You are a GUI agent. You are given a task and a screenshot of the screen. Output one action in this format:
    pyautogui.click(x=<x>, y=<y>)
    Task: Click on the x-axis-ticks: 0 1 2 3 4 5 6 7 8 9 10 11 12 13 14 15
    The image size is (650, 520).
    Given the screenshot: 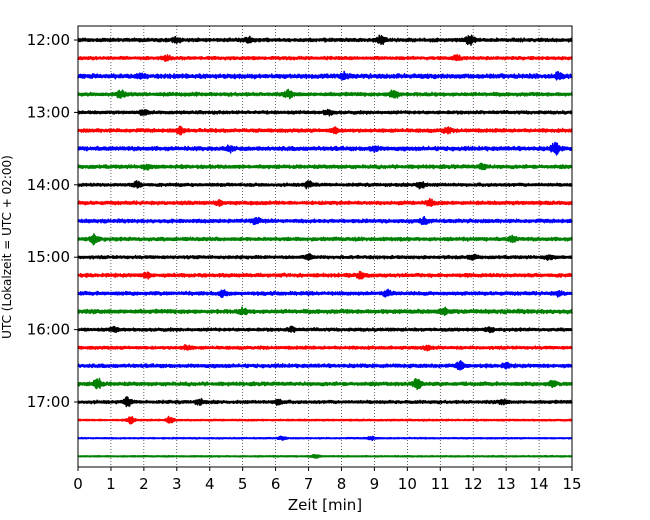 What is the action you would take?
    pyautogui.click(x=327, y=480)
    